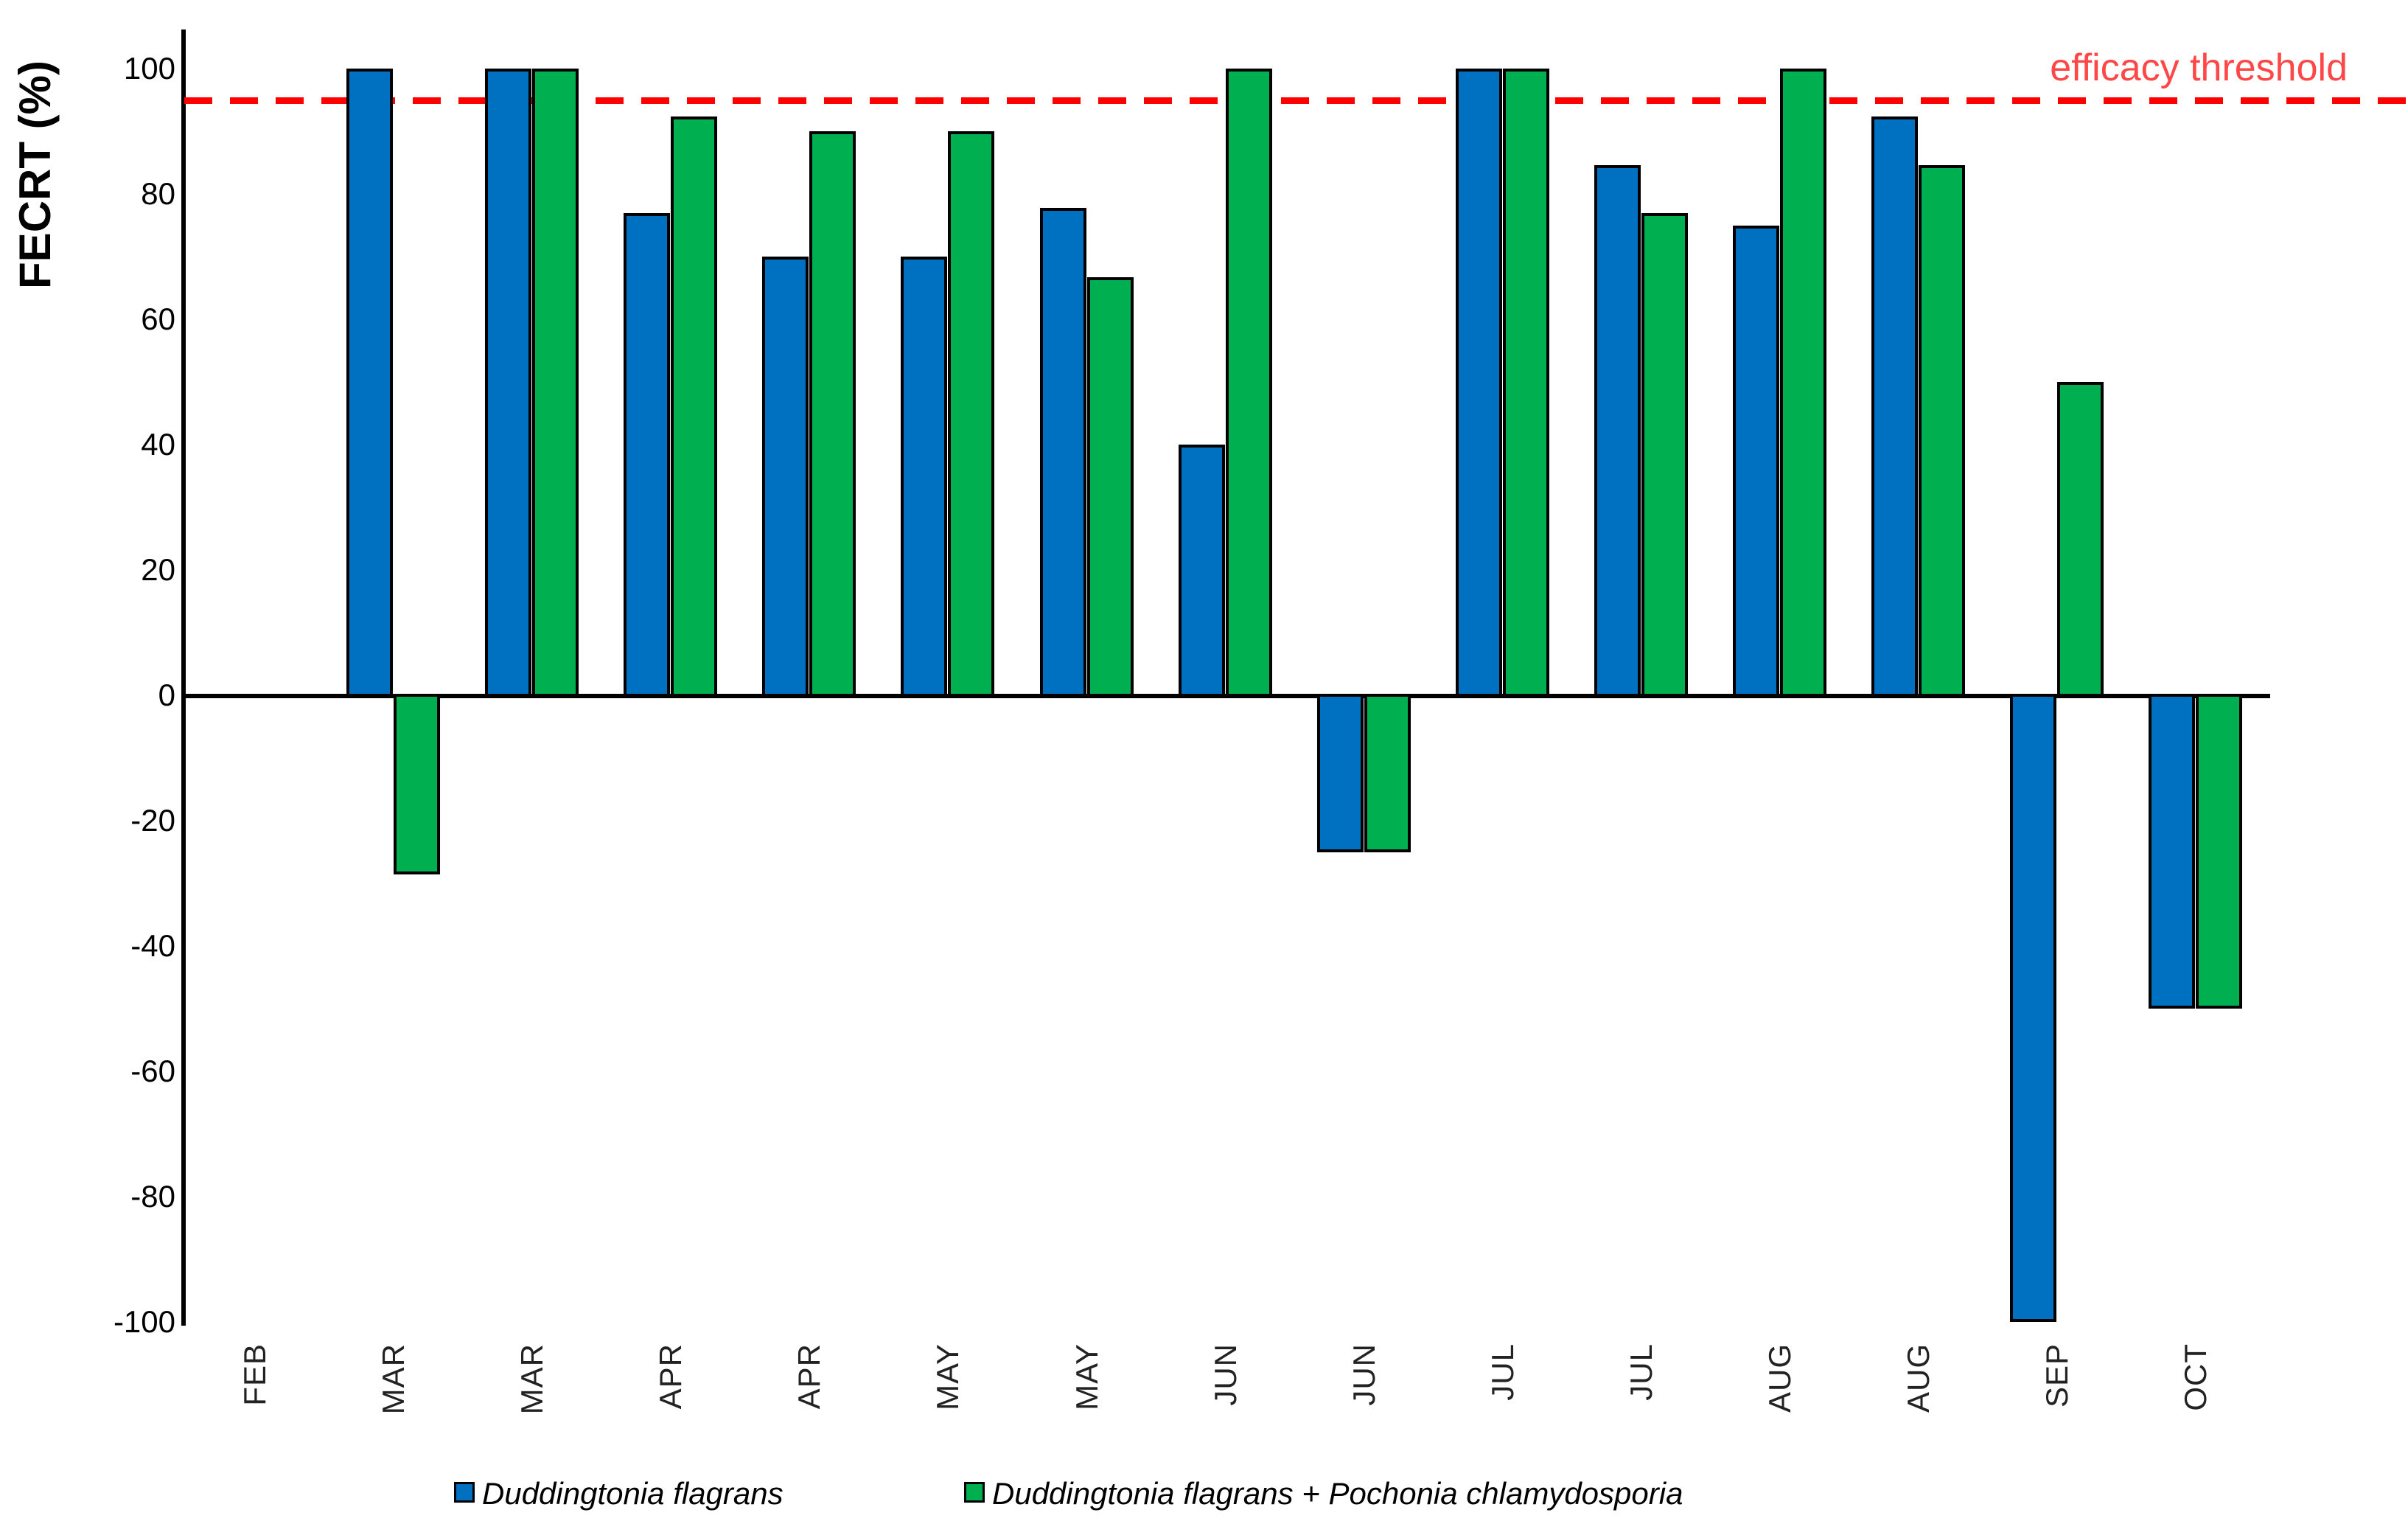 Image resolution: width=2408 pixels, height=1538 pixels. Describe the element at coordinates (152, 821) in the screenshot. I see `y-tick-label--20: -20` at that location.